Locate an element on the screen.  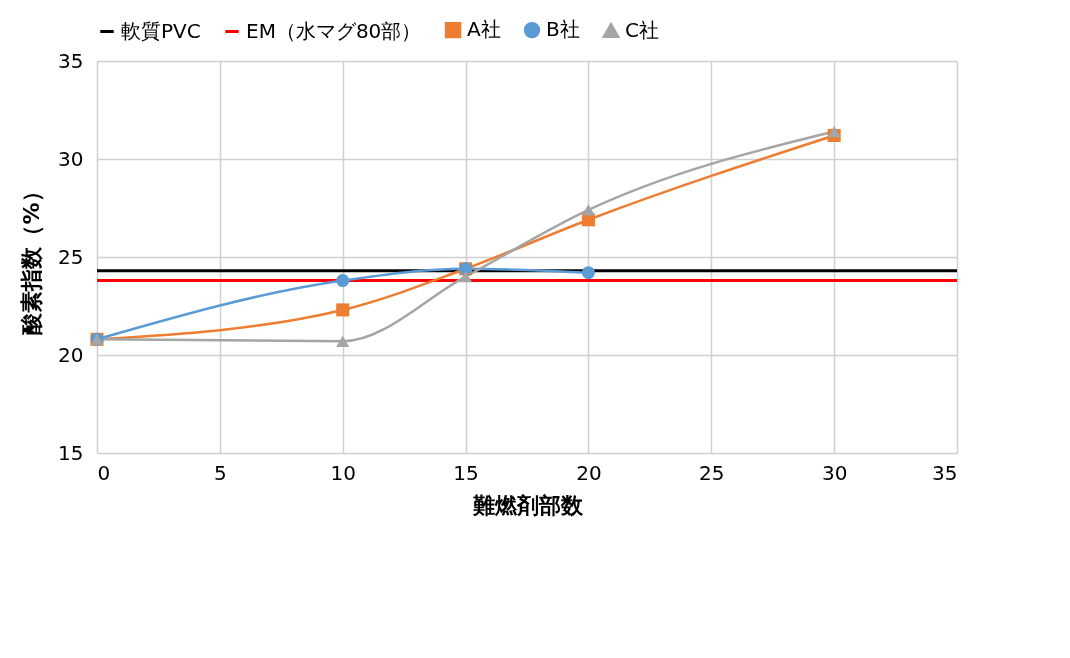
y-tick-label: 35 is located at coordinates (71, 60).